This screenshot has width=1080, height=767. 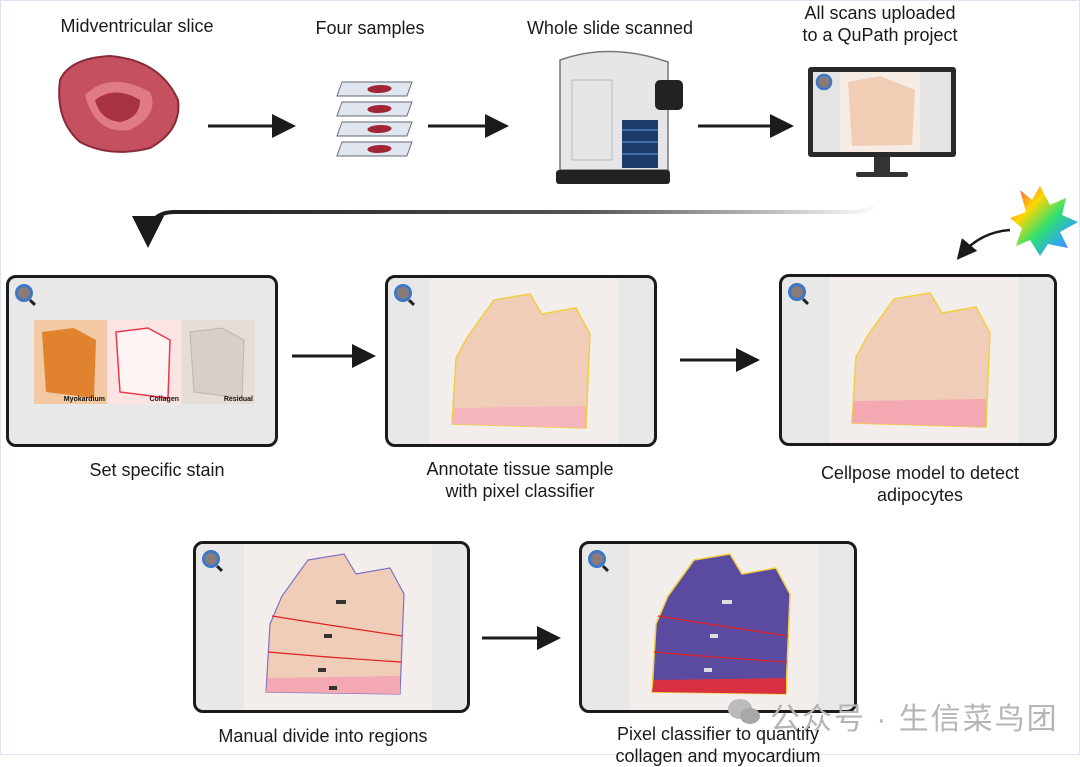 What do you see at coordinates (619, 117) in the screenshot?
I see `slide-scanner-illustration` at bounding box center [619, 117].